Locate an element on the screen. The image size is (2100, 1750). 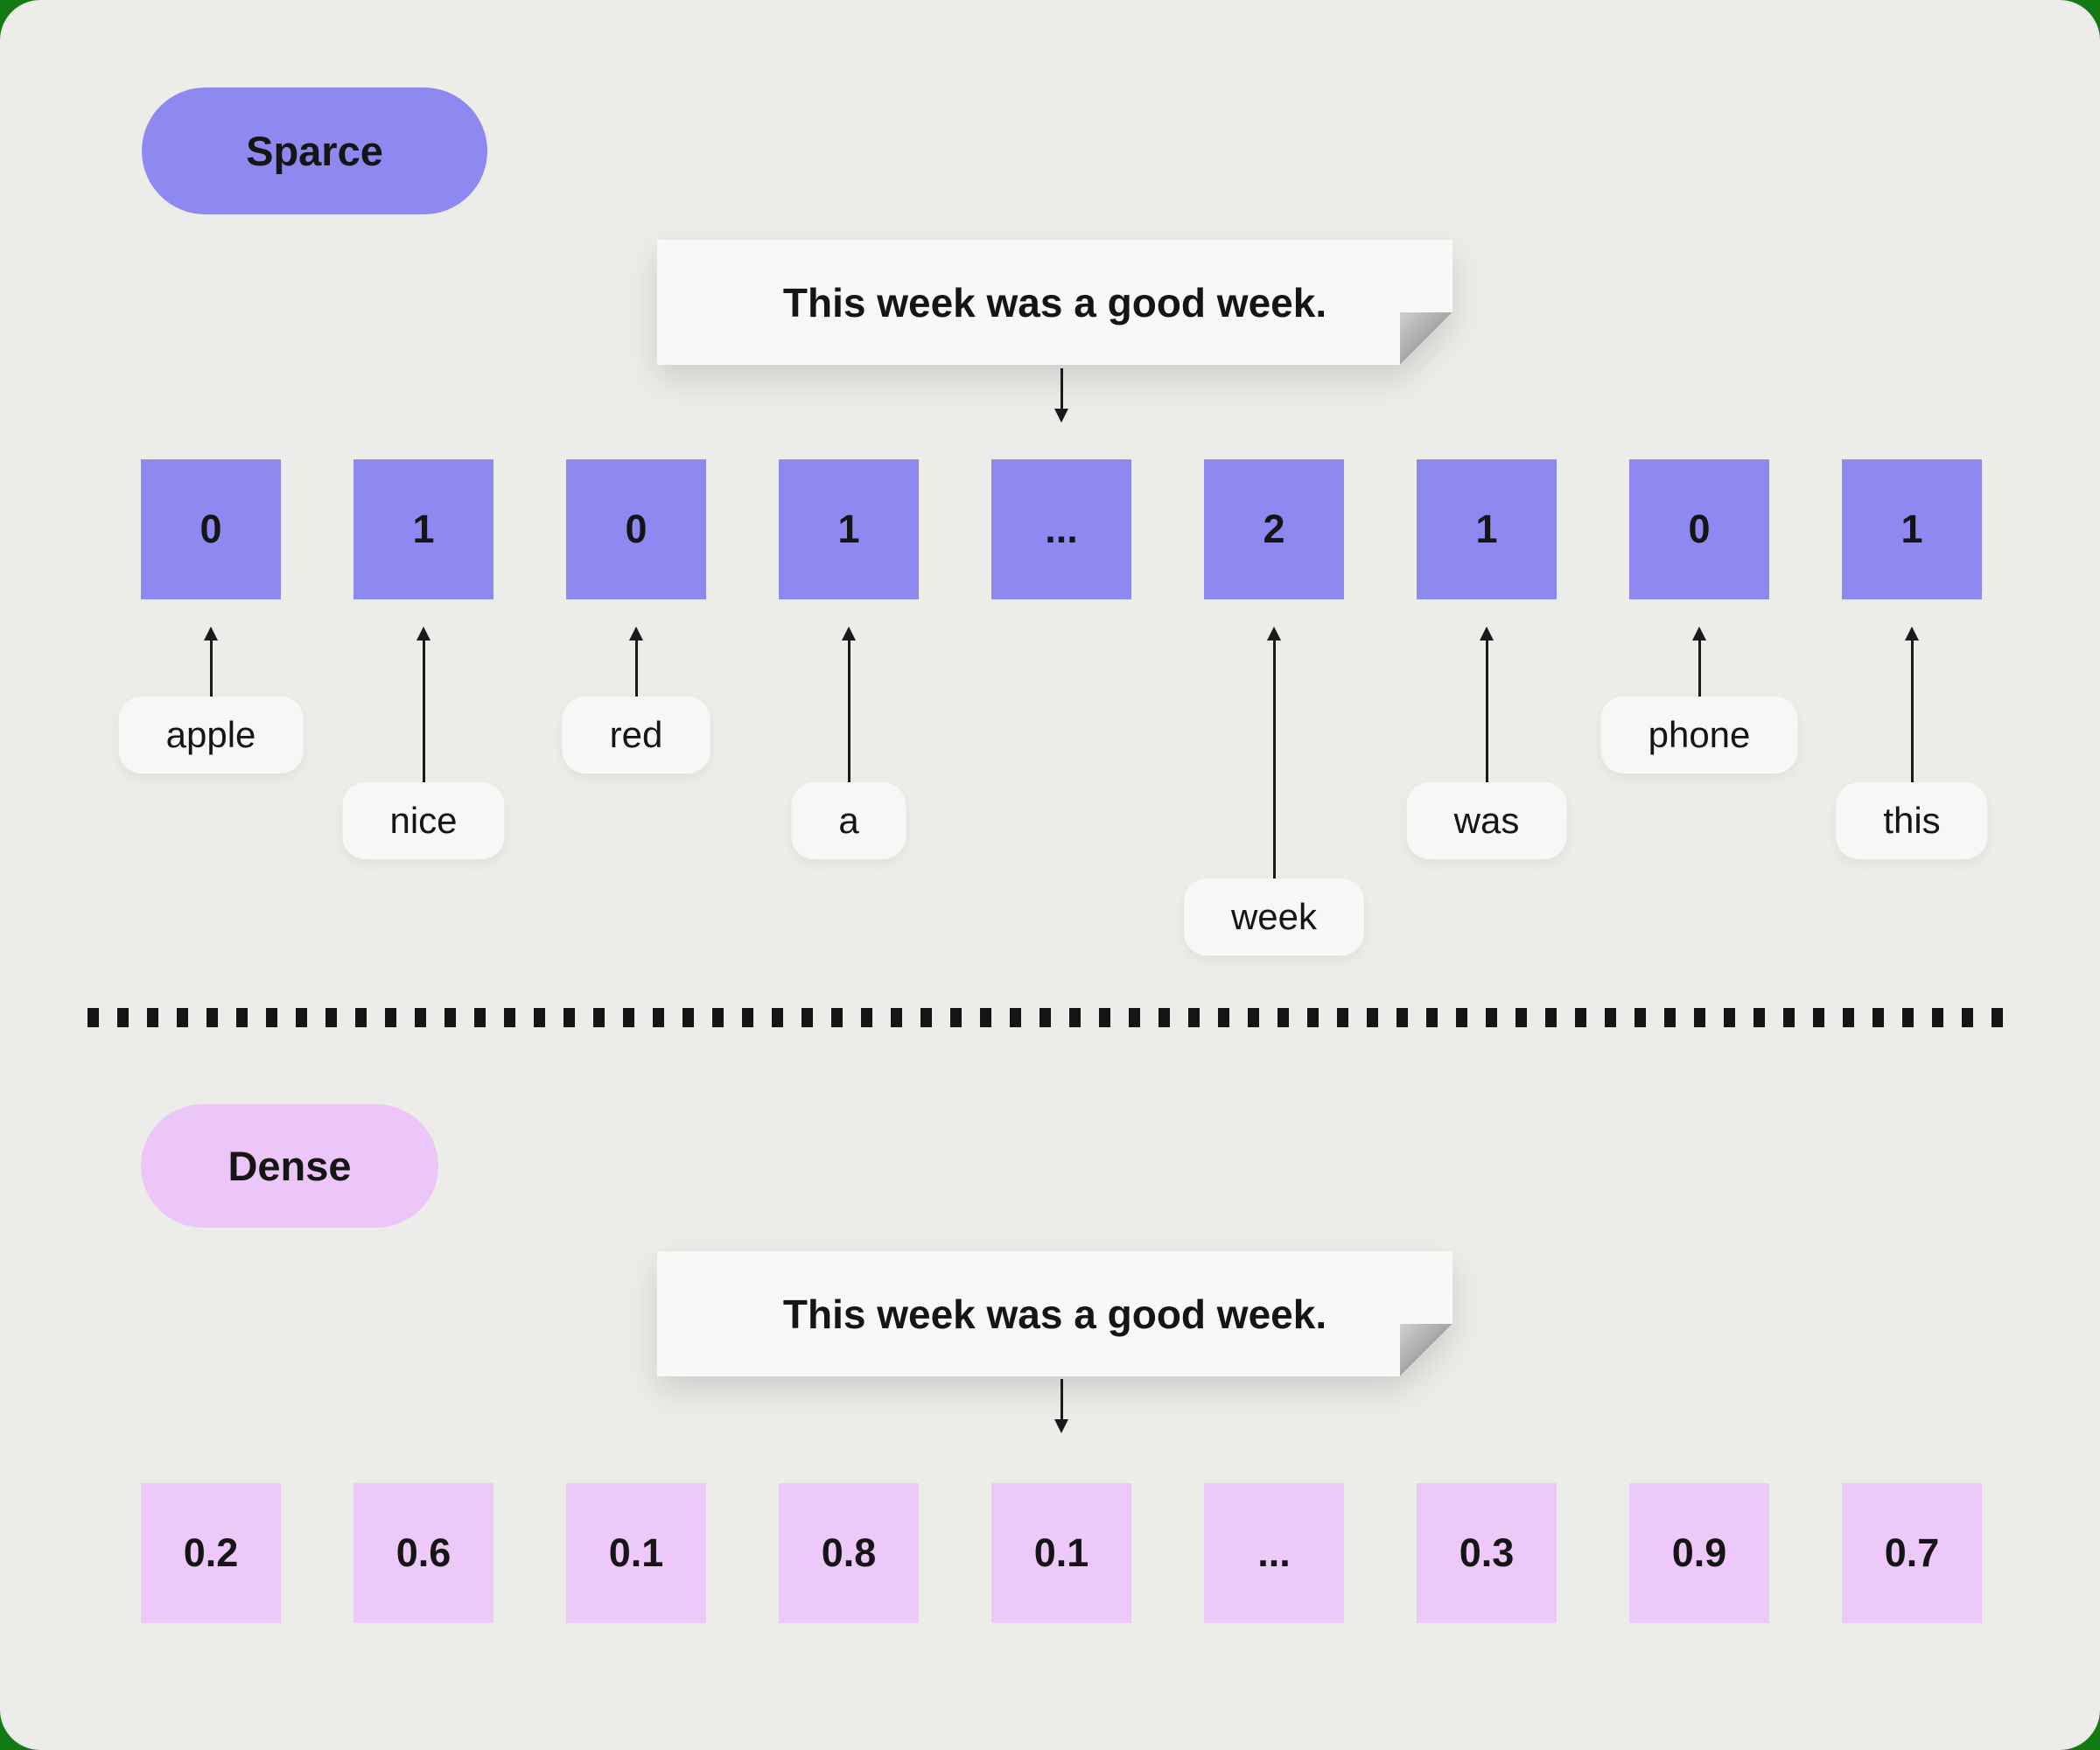
dense-vector-row: 0.2 0.6 0.1 0.8 0.1 ... 0.3 0.9 0.7 is located at coordinates (1061, 1553).